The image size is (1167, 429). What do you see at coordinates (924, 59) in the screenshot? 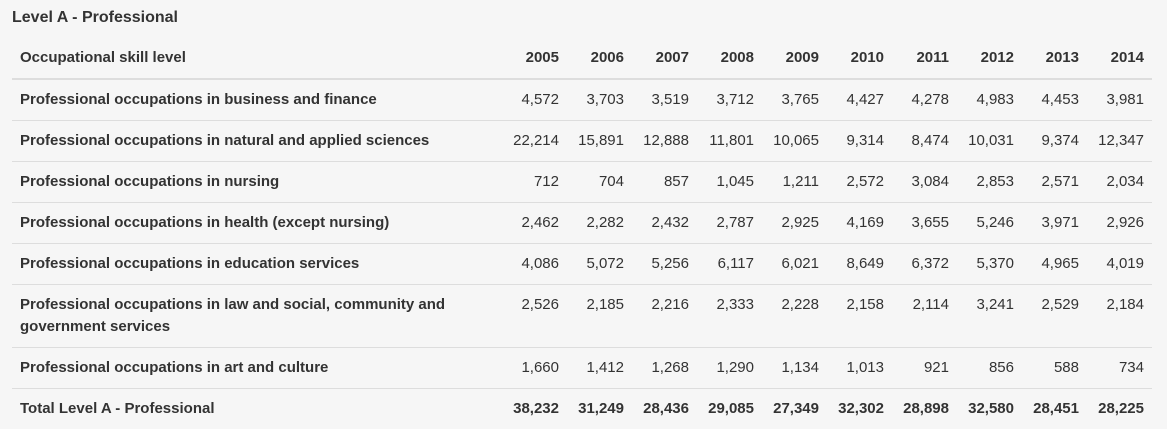
I see `column-header-year: 2011` at bounding box center [924, 59].